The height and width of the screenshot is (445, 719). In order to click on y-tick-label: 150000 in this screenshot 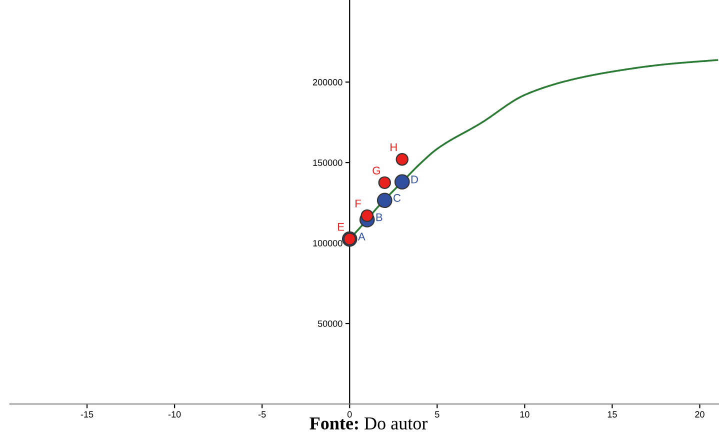, I will do `click(327, 163)`.